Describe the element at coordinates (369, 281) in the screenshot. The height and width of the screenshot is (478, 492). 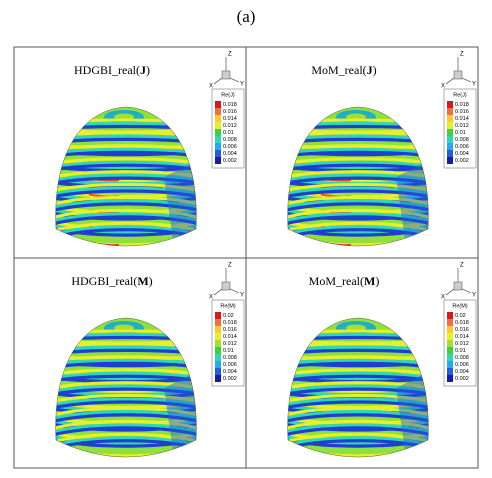
I see `title-bold: M` at that location.